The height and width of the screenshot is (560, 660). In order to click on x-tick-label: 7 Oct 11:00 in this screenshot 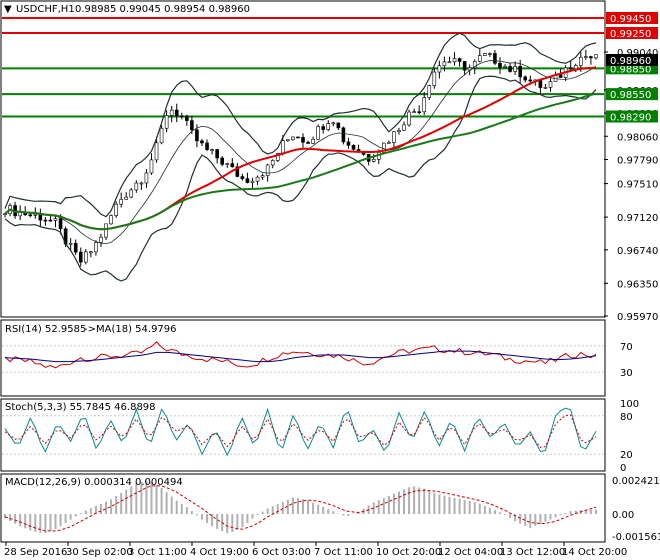, I will do `click(343, 552)`.